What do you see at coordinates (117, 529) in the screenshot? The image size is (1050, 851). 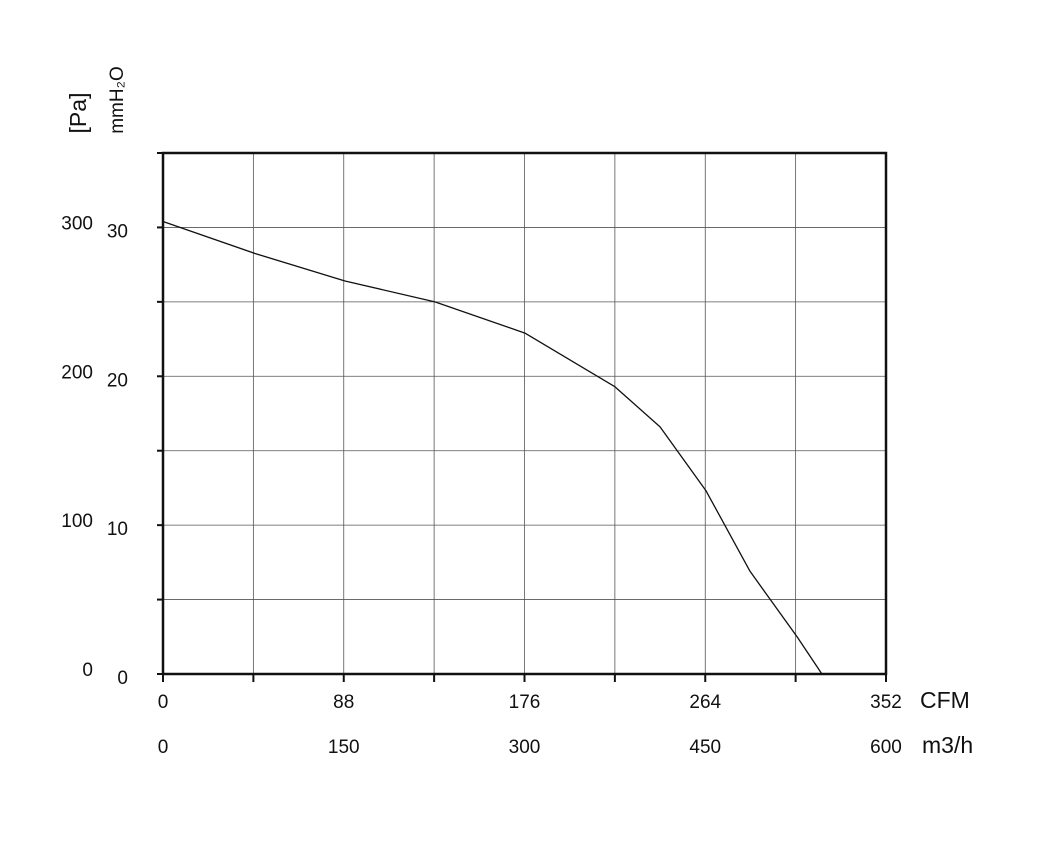 I see `y2-tick-label: 10` at bounding box center [117, 529].